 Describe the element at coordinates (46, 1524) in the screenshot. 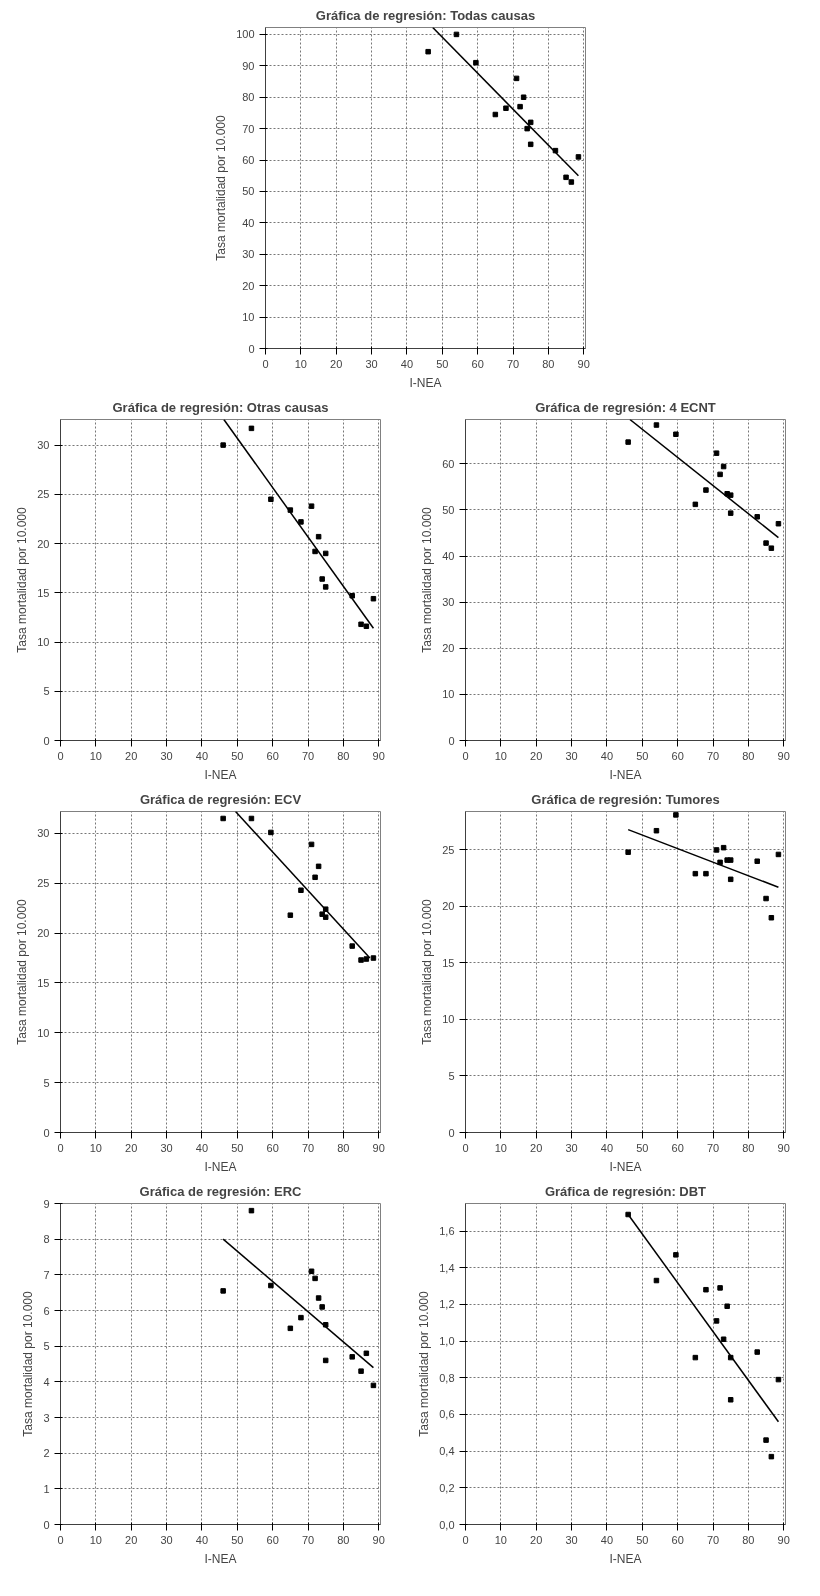

I see `y-tick-label: 0` at that location.